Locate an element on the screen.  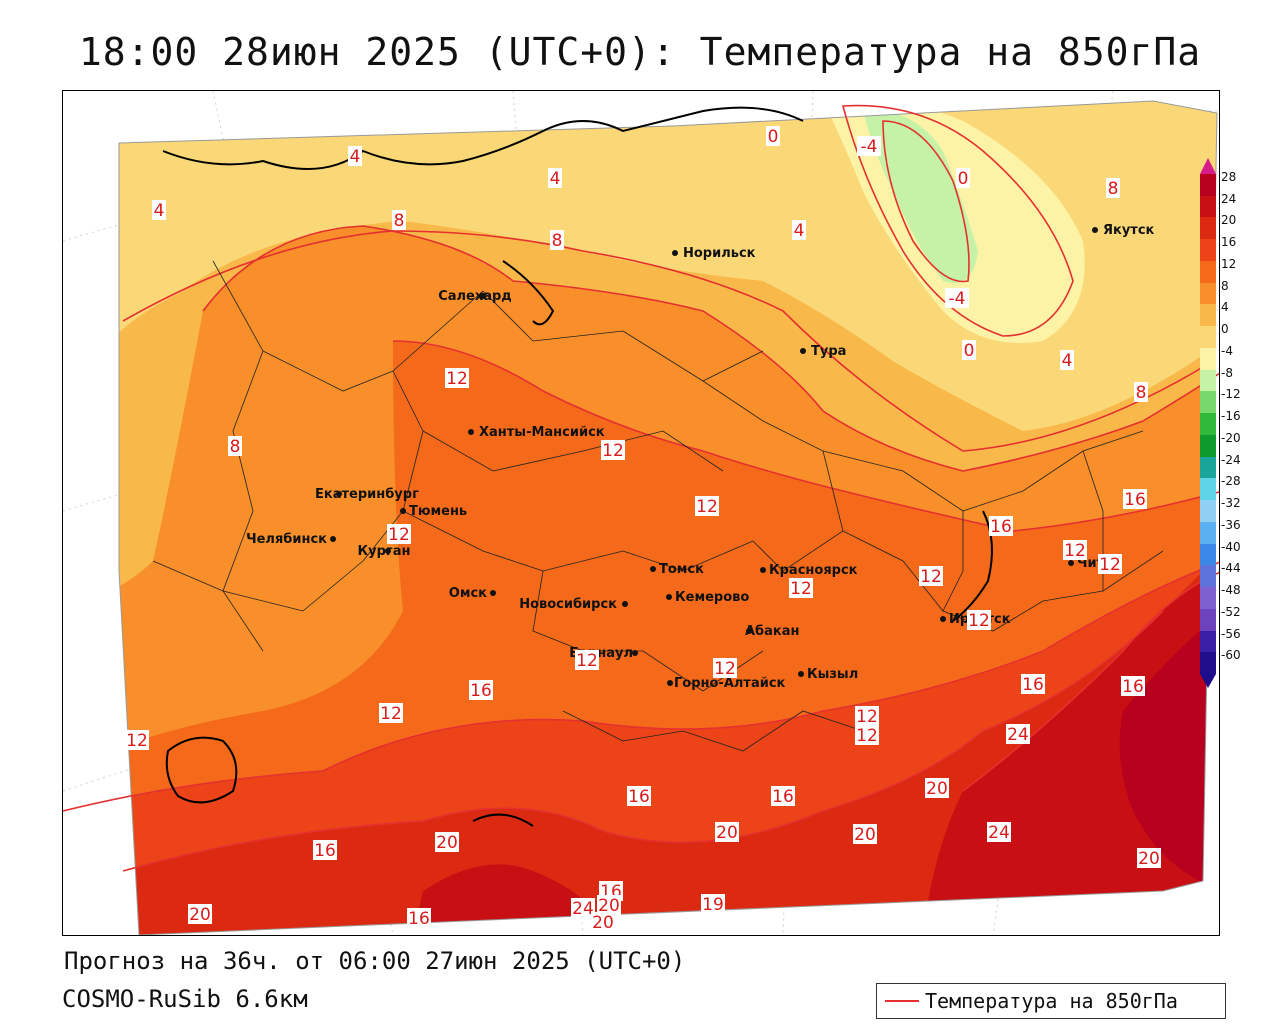
colorbar-tick-label: -12 is located at coordinates (1231, 394).